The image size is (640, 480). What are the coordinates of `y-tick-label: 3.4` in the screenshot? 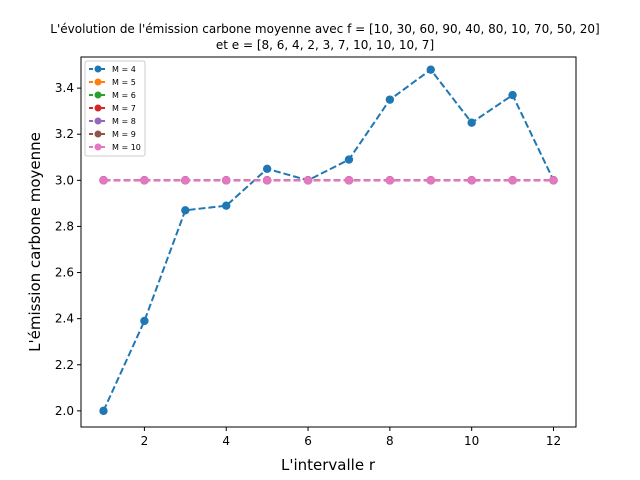 It's located at (64, 88).